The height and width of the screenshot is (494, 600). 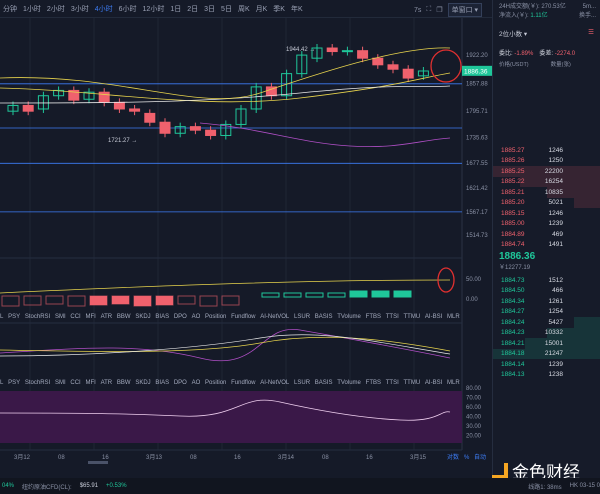 What do you see at coordinates (32, 9) in the screenshot?
I see `timeframe-1: 1小时` at bounding box center [32, 9].